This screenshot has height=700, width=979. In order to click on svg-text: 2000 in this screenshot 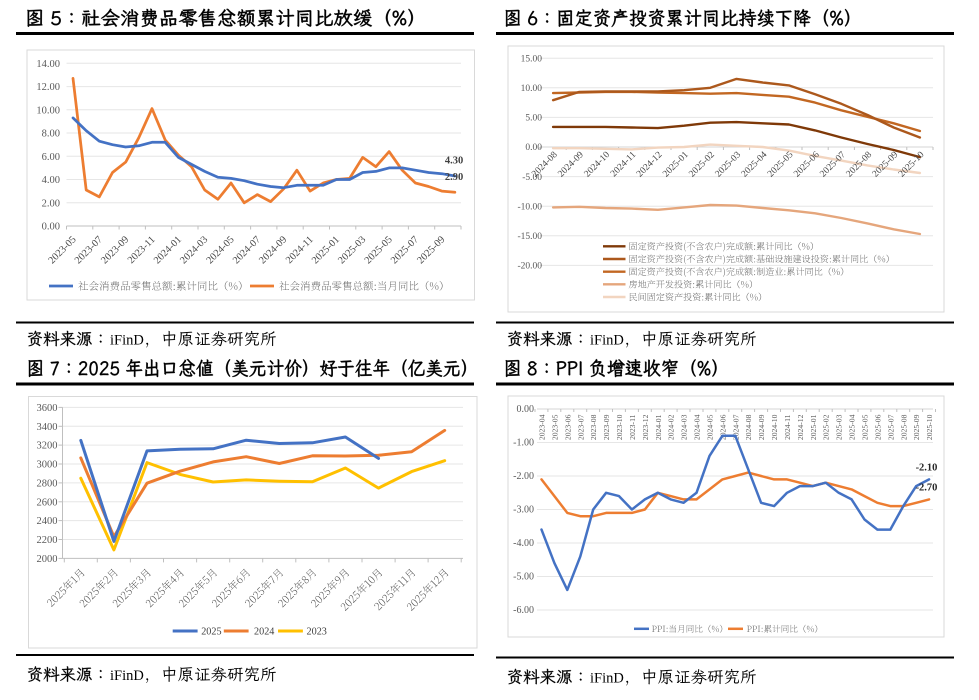, I will do `click(47, 559)`.